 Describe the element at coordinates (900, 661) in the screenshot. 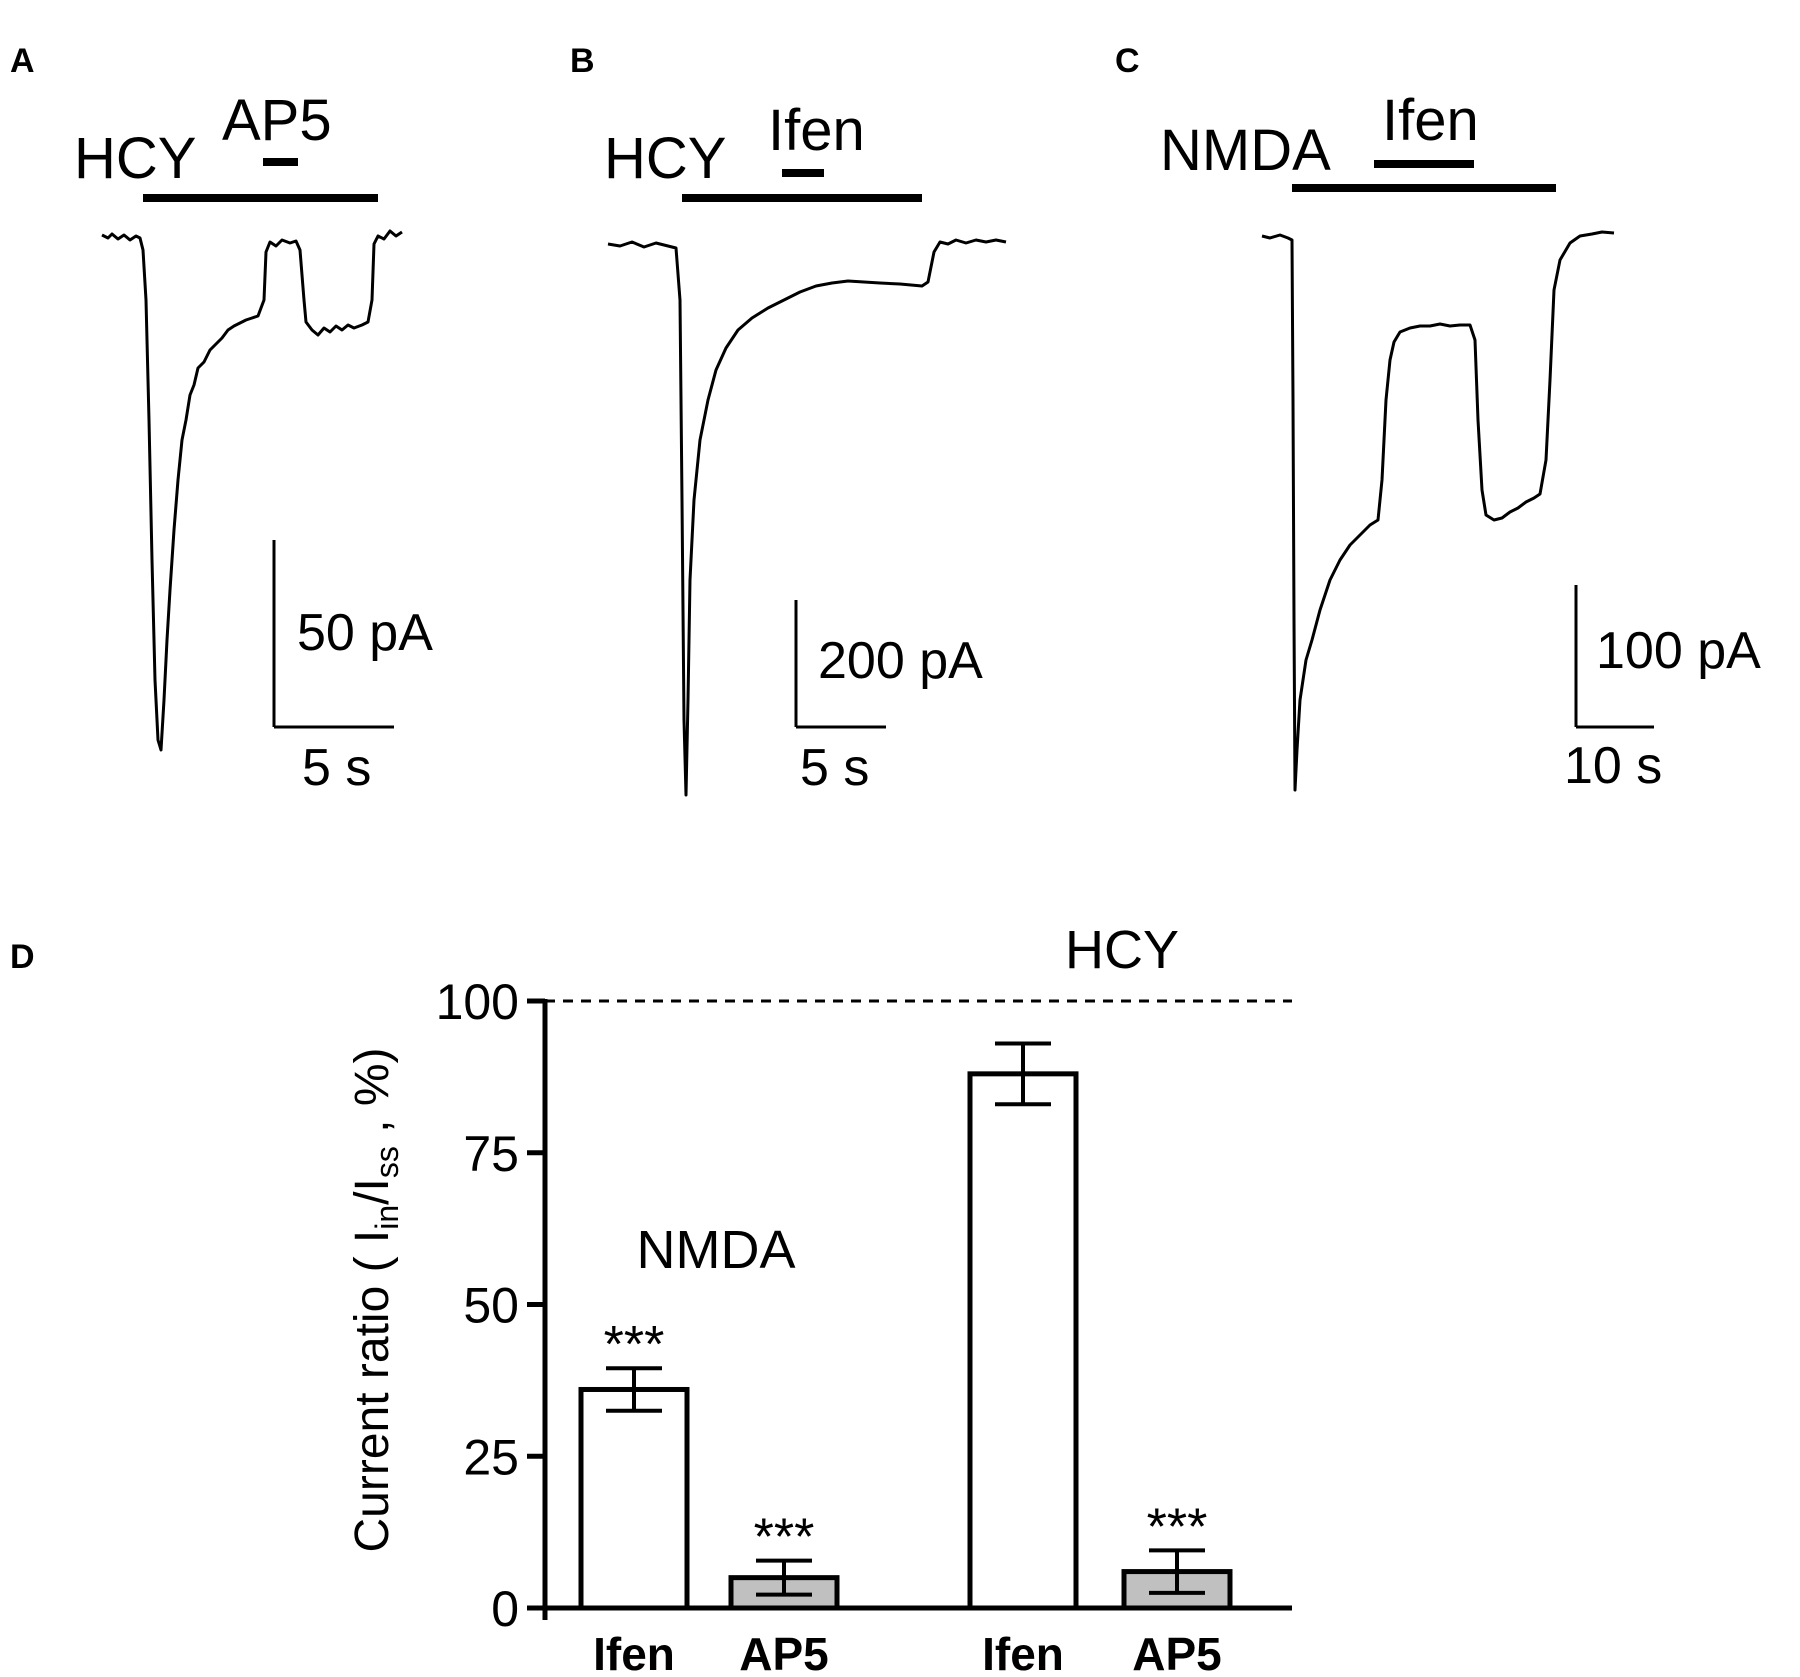

I see `scale-label-y-b: 200 pA` at that location.